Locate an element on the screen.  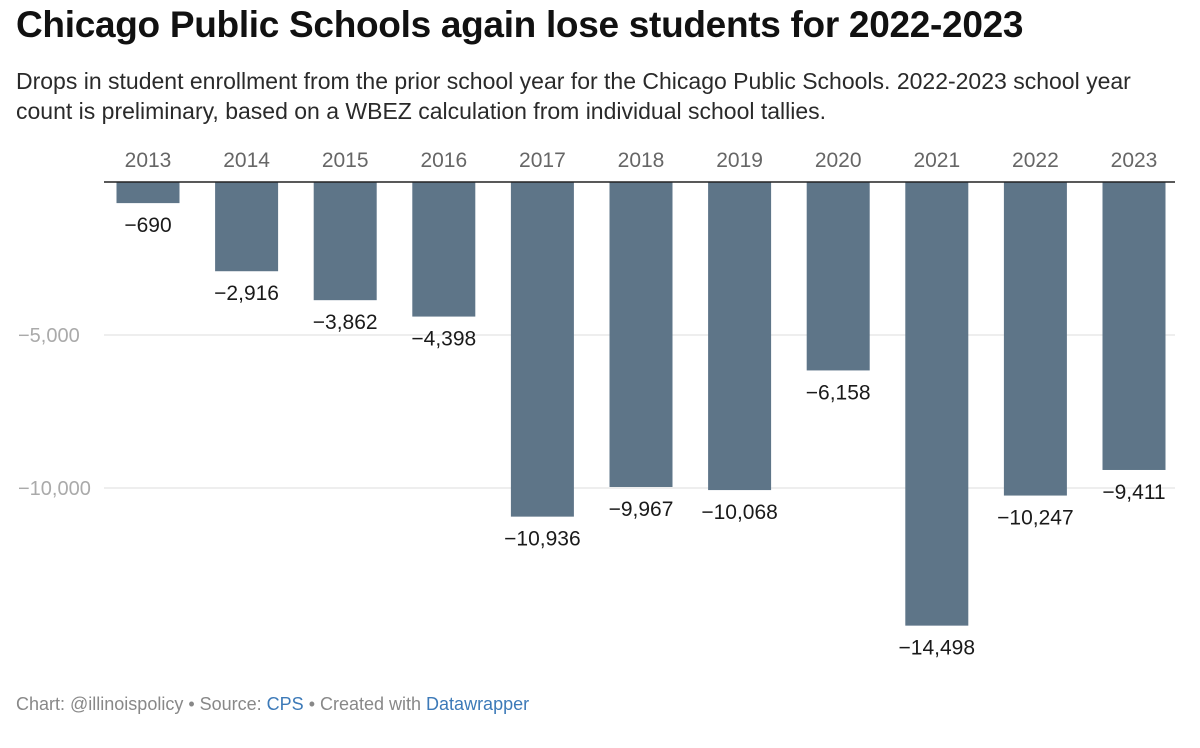
bar-2022 is located at coordinates (1035, 339).